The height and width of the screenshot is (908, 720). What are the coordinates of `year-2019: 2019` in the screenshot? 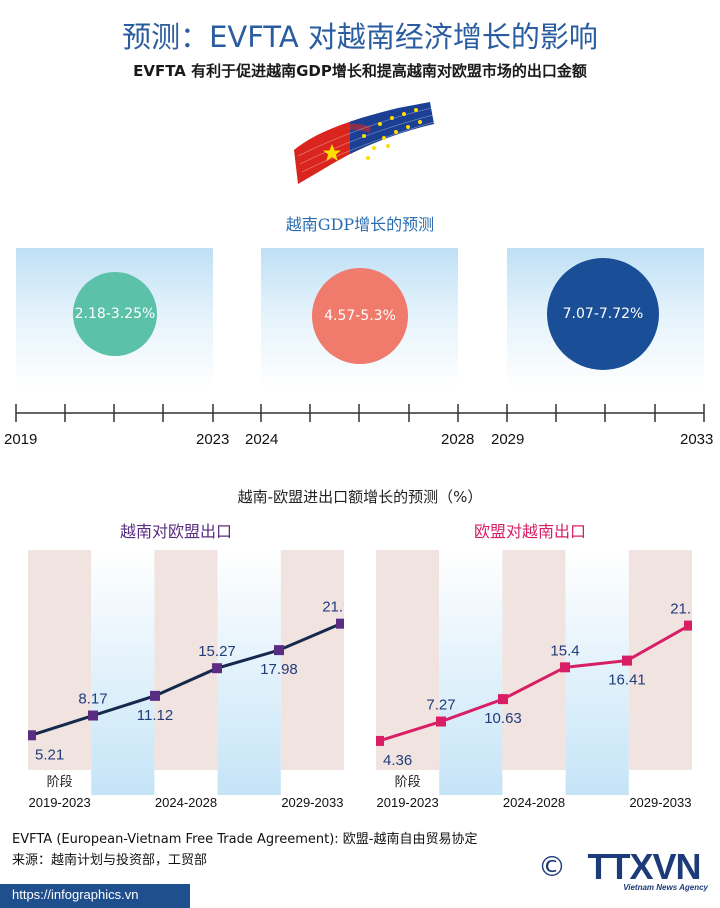 It's located at (21, 439).